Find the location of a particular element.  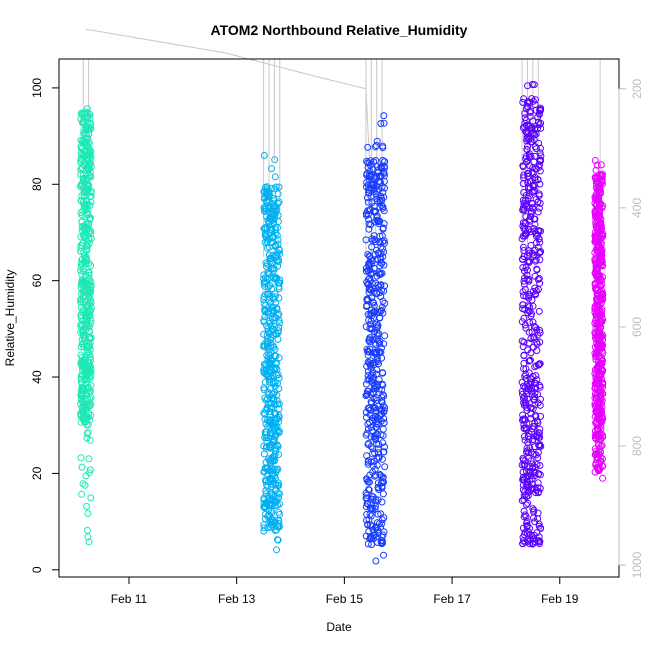

x-axis-label: Date is located at coordinates (339, 627).